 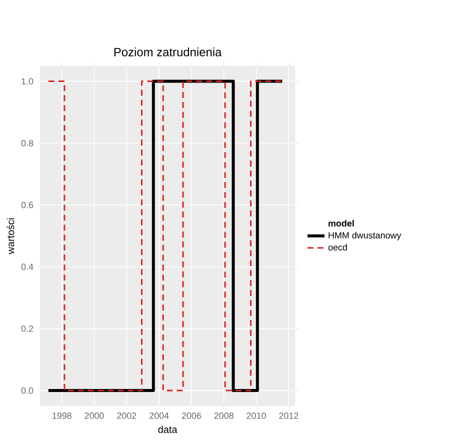 I want to click on y-tick-label: 0.8, so click(x=27, y=143).